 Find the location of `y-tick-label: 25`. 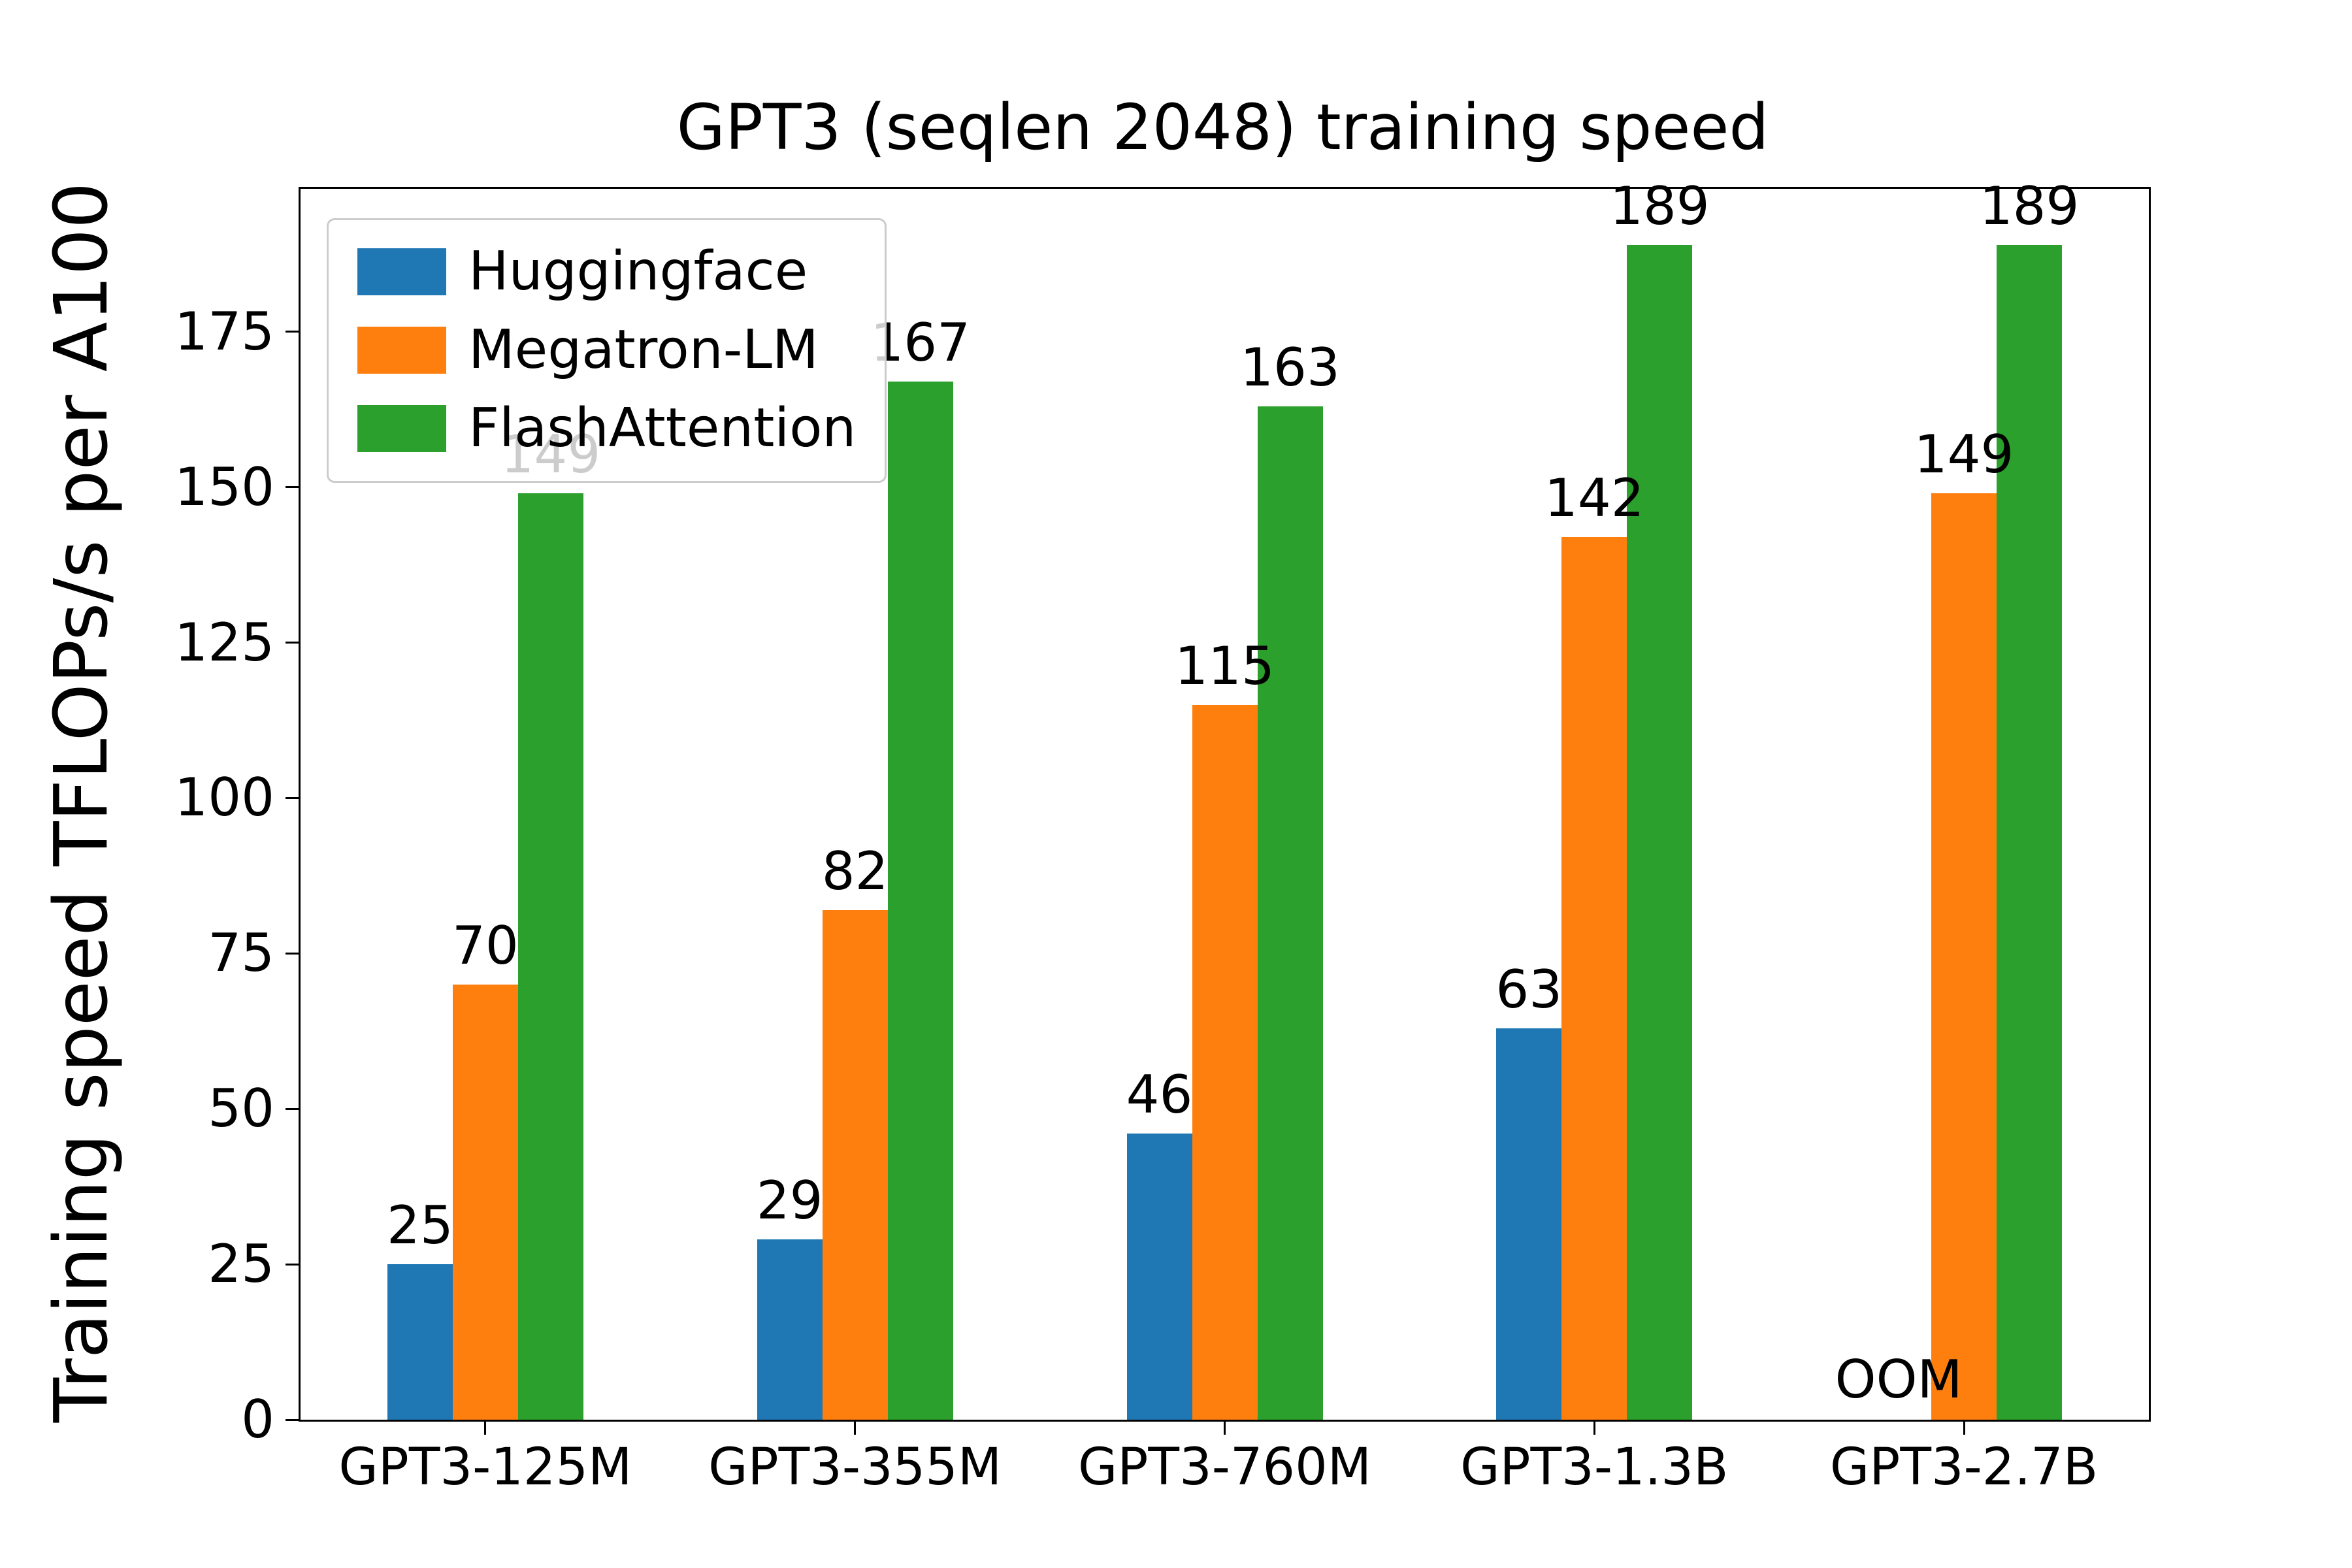

y-tick-label: 25 is located at coordinates (241, 1264).